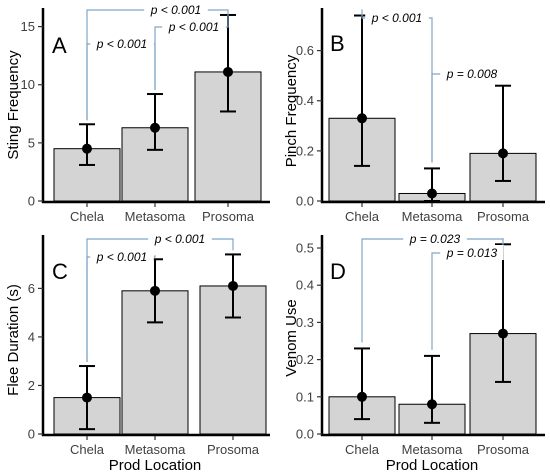  What do you see at coordinates (291, 338) in the screenshot?
I see `y-axis-title: Venom Use` at bounding box center [291, 338].